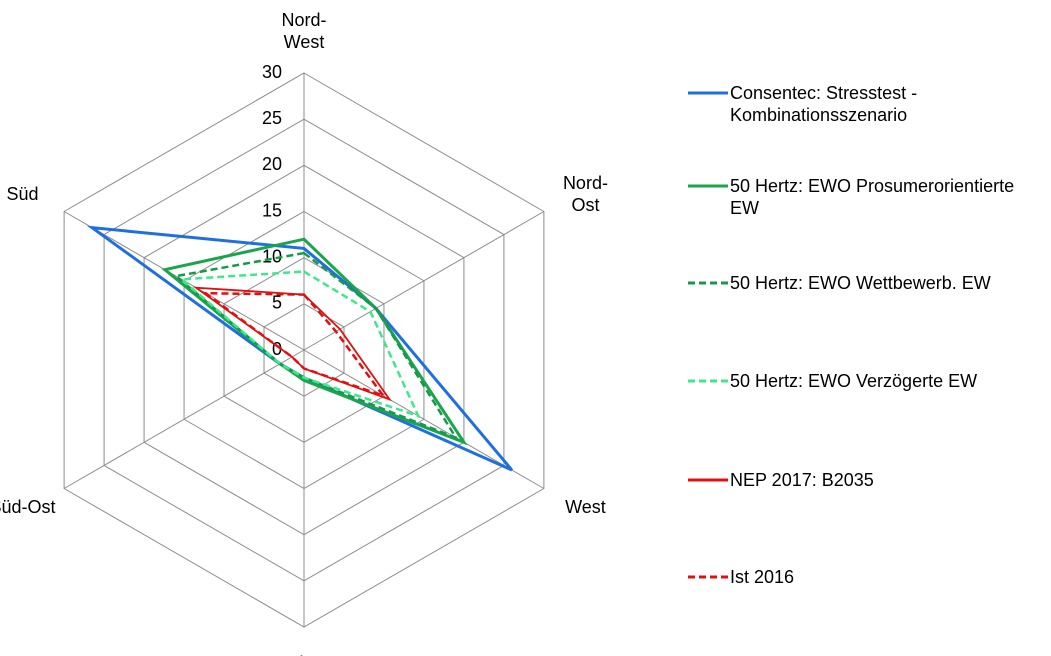  What do you see at coordinates (272, 164) in the screenshot?
I see `r-tick-label: 20` at bounding box center [272, 164].